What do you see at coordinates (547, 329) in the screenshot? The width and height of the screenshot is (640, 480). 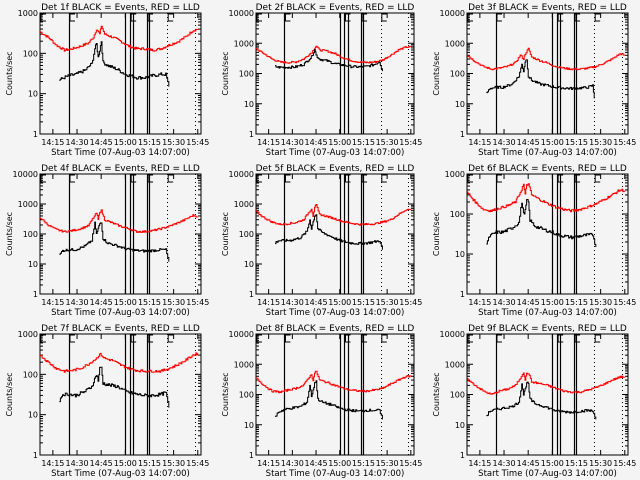 I see `panel-title: Det 9f BLACK = Events, RED = LLD` at bounding box center [547, 329].